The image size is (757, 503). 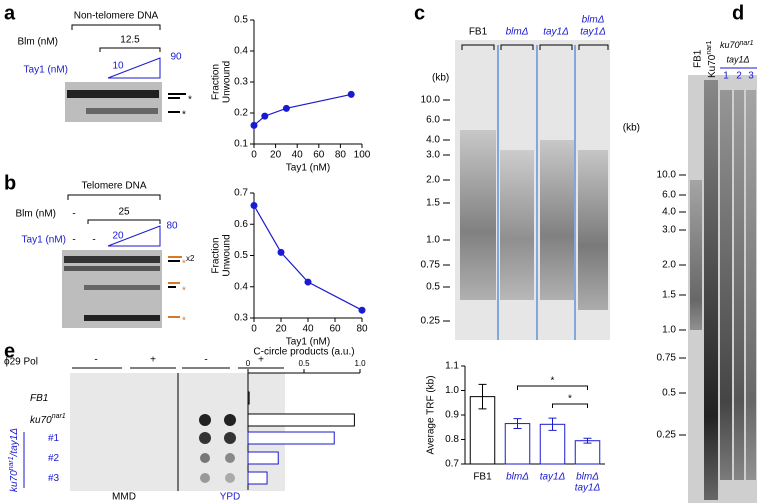 I want to click on conc: 80, so click(x=172, y=226).